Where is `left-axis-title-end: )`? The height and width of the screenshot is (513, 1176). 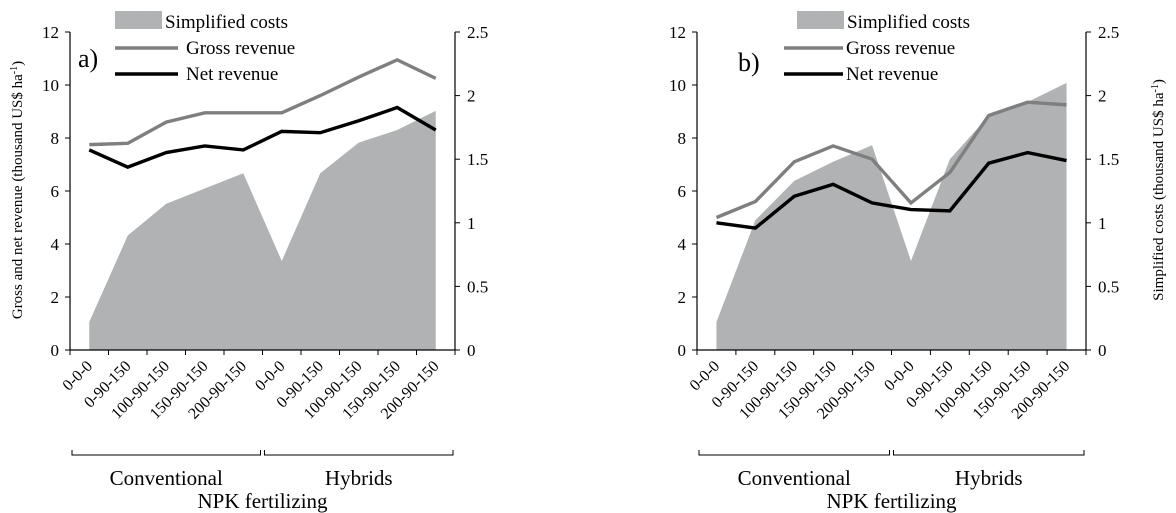 left-axis-title-end: ) is located at coordinates (18, 63).